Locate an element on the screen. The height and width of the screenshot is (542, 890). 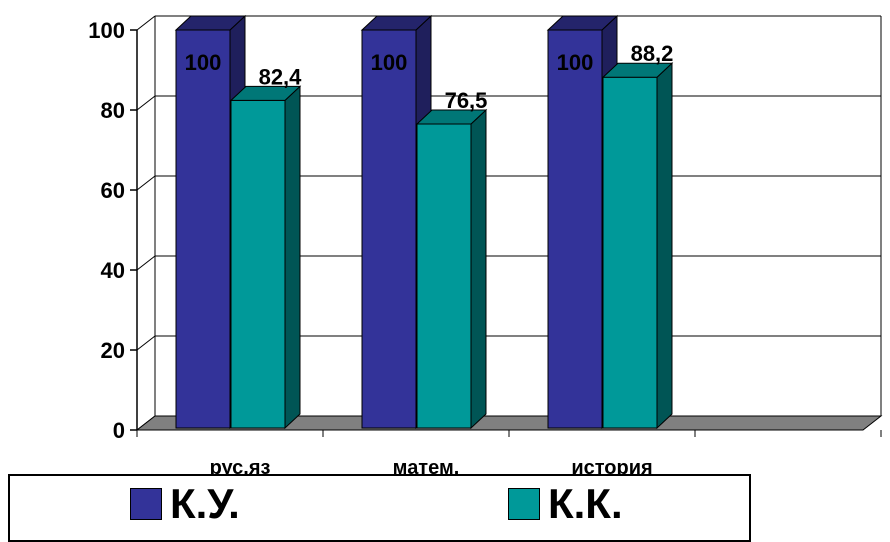
y-tick-label: 100 is located at coordinates (106, 30).